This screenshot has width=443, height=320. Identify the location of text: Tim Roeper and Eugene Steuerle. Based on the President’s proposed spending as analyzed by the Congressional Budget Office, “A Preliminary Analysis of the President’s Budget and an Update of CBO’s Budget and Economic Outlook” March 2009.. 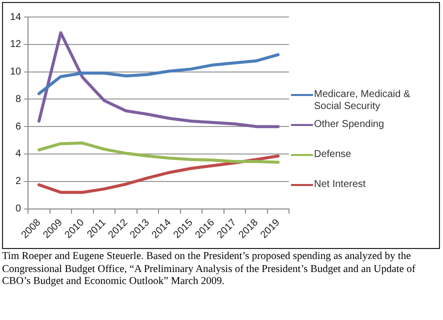
(209, 269).